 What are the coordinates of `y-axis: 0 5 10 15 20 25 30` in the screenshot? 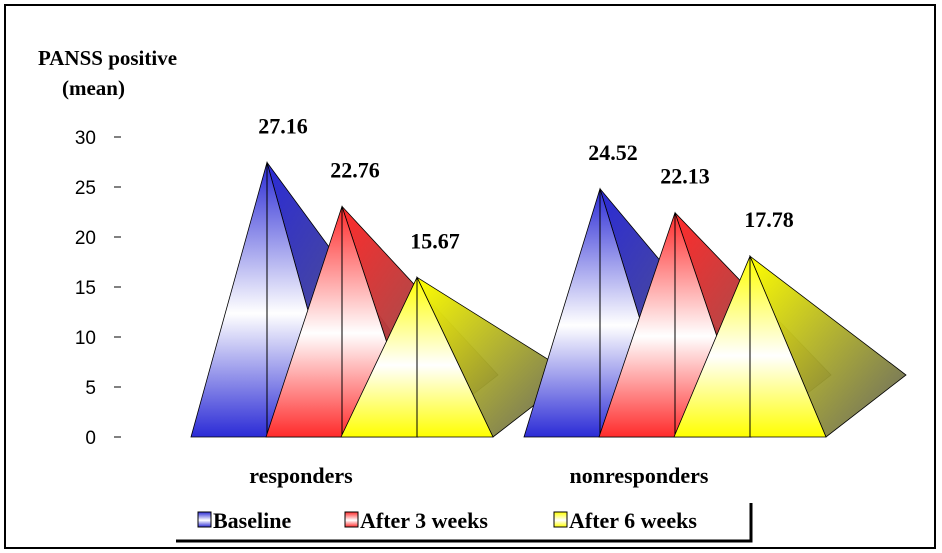 It's located at (98, 288).